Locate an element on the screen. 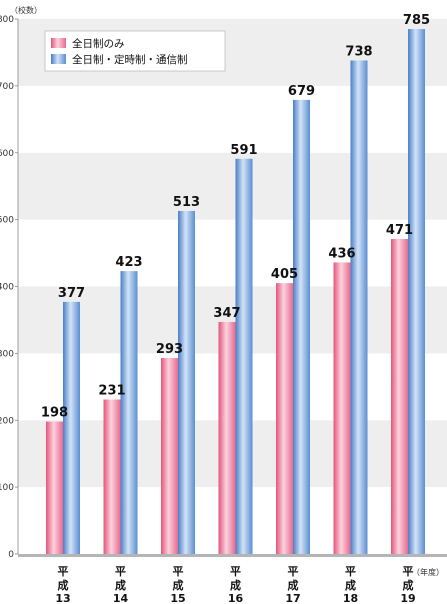 The width and height of the screenshot is (447, 604). x-axis-floor is located at coordinates (232, 555).